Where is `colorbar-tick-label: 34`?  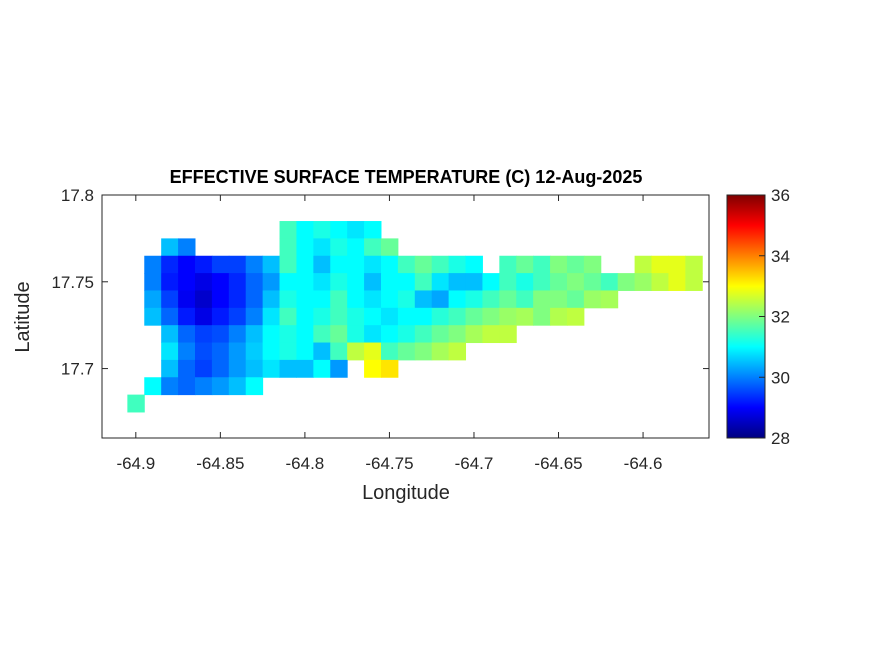
colorbar-tick-label: 34 is located at coordinates (780, 256).